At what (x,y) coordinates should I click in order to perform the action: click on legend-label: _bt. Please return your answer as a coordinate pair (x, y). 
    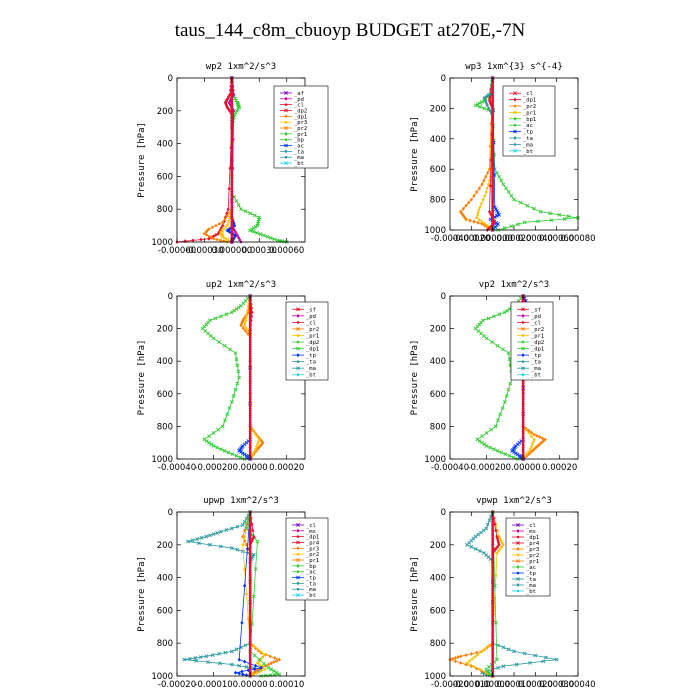
    Looking at the image, I should click on (311, 376).